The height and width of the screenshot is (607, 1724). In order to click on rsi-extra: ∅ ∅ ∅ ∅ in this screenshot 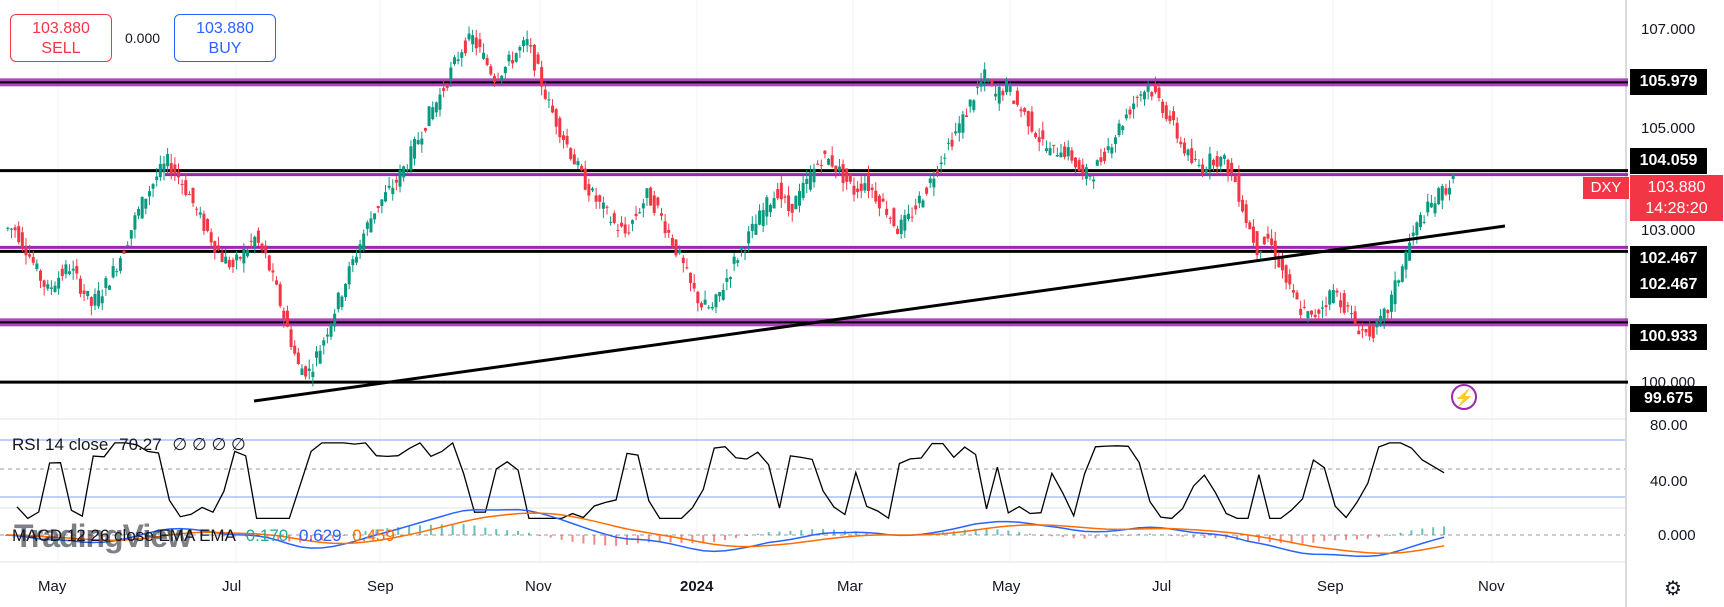, I will do `click(209, 444)`.